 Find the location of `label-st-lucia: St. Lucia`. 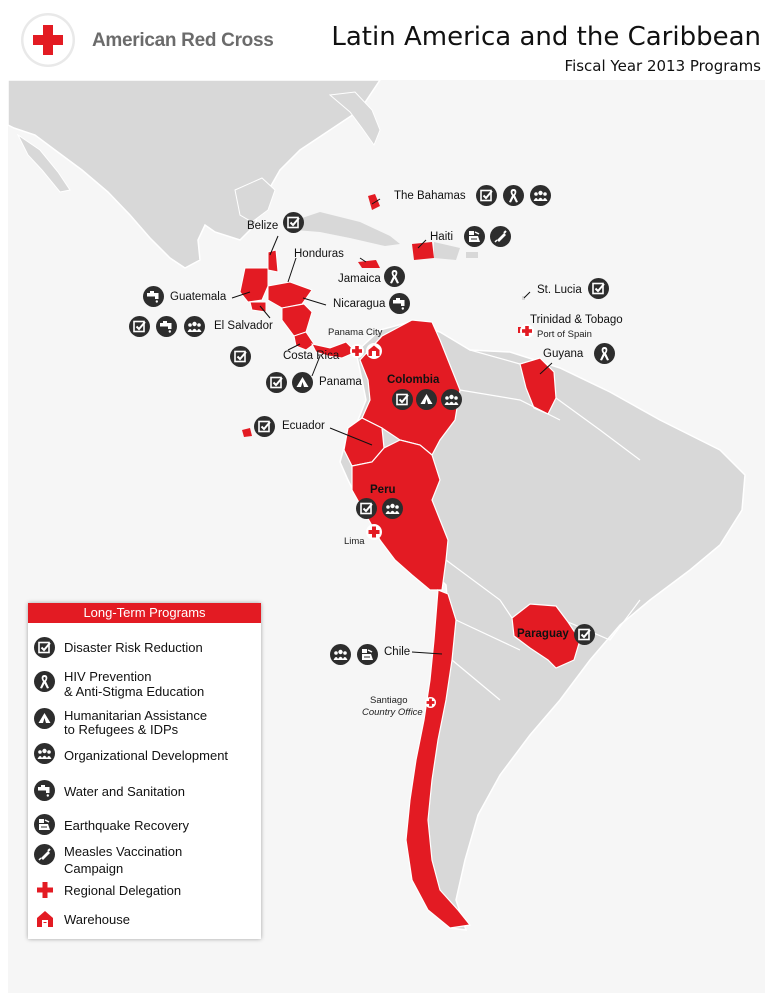

label-st-lucia: St. Lucia is located at coordinates (559, 290).